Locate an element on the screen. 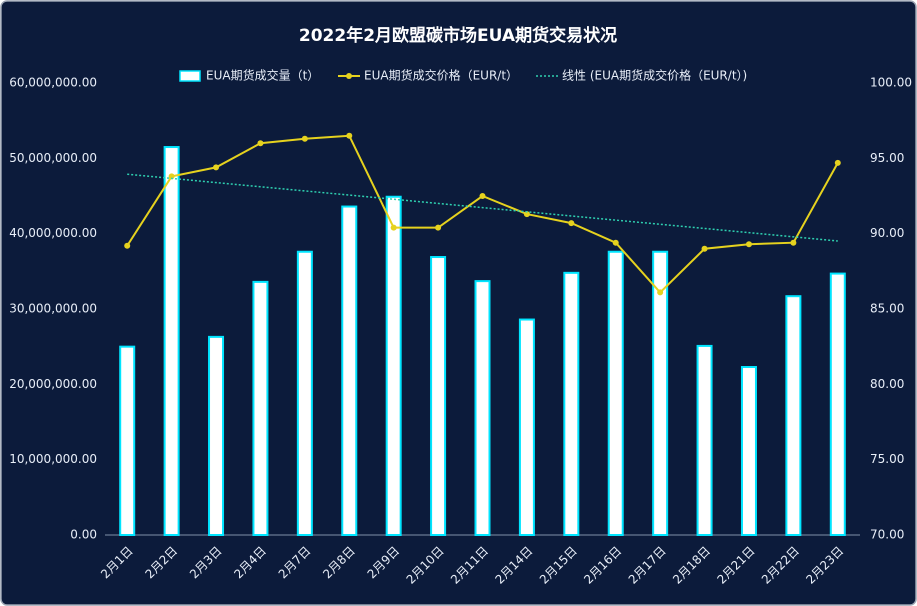 The image size is (917, 606). y-tick-label: 60,000,000.00 is located at coordinates (53, 83).